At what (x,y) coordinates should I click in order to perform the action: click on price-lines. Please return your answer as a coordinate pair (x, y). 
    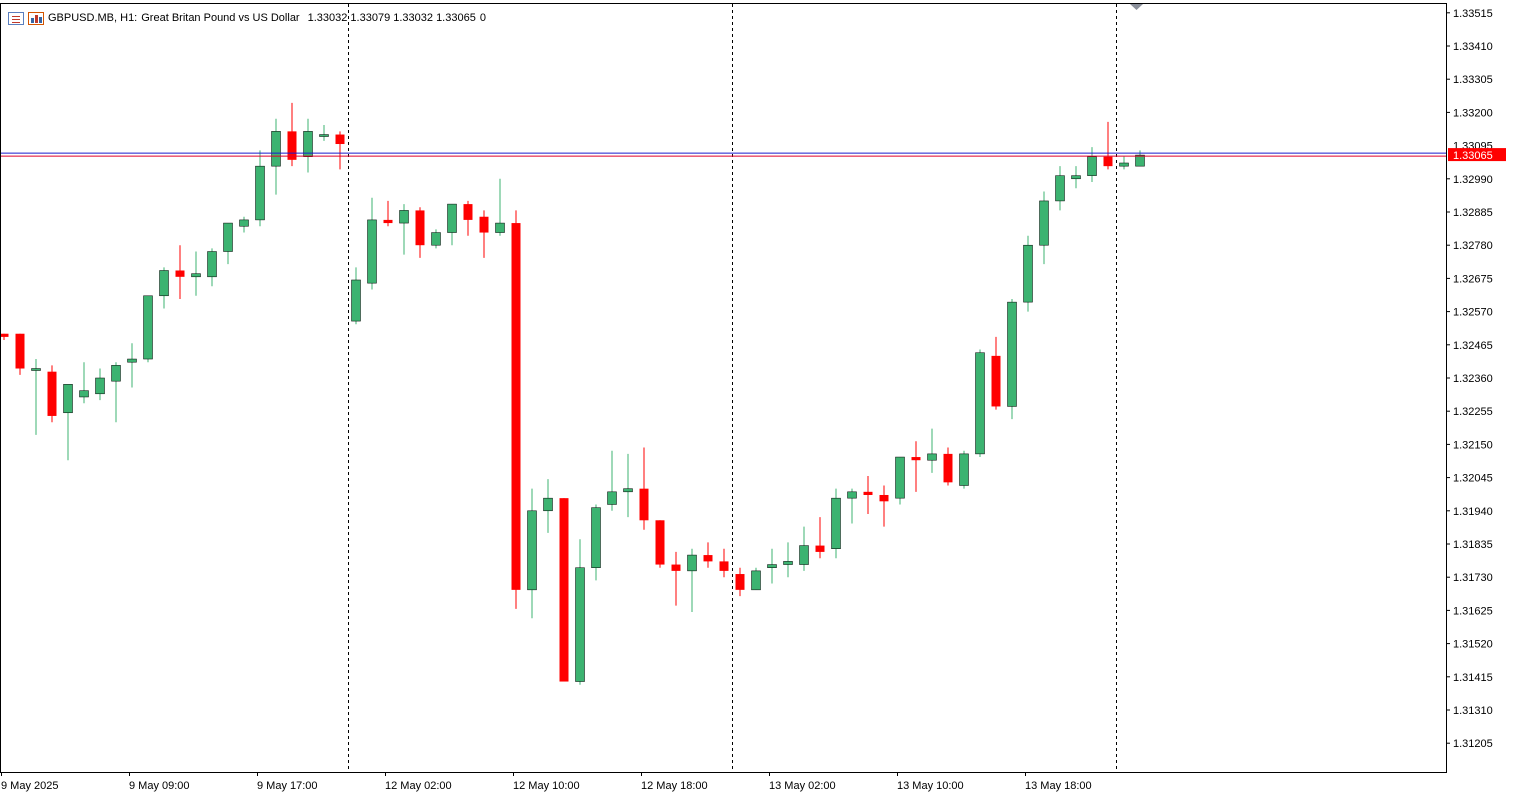
    Looking at the image, I should click on (723, 154).